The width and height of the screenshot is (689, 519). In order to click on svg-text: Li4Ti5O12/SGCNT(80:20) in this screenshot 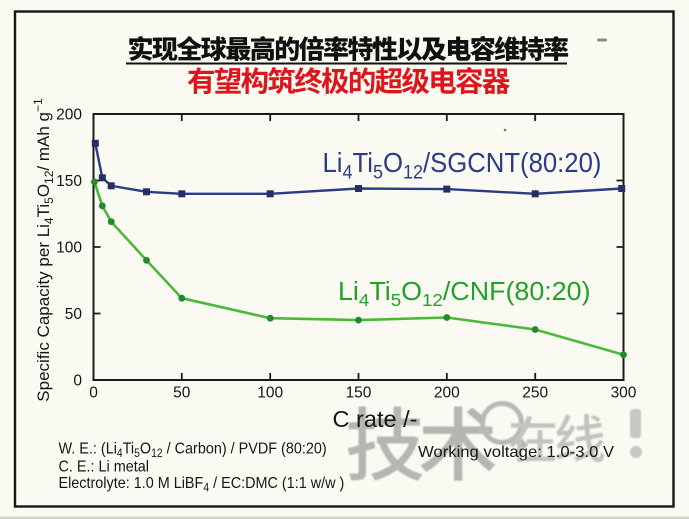, I will do `click(462, 165)`.